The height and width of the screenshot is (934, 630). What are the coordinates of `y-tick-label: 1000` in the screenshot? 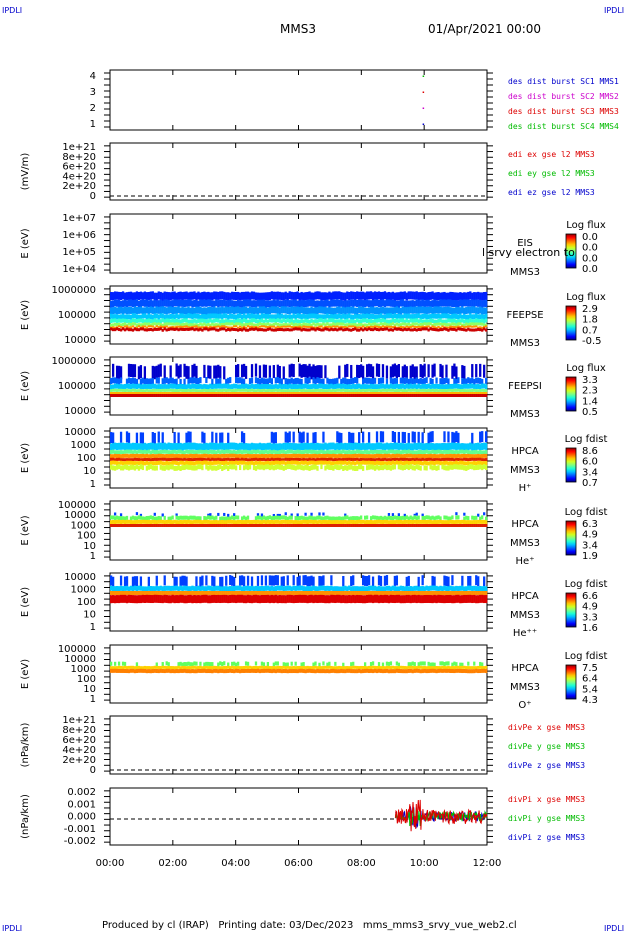 It's located at (83, 669).